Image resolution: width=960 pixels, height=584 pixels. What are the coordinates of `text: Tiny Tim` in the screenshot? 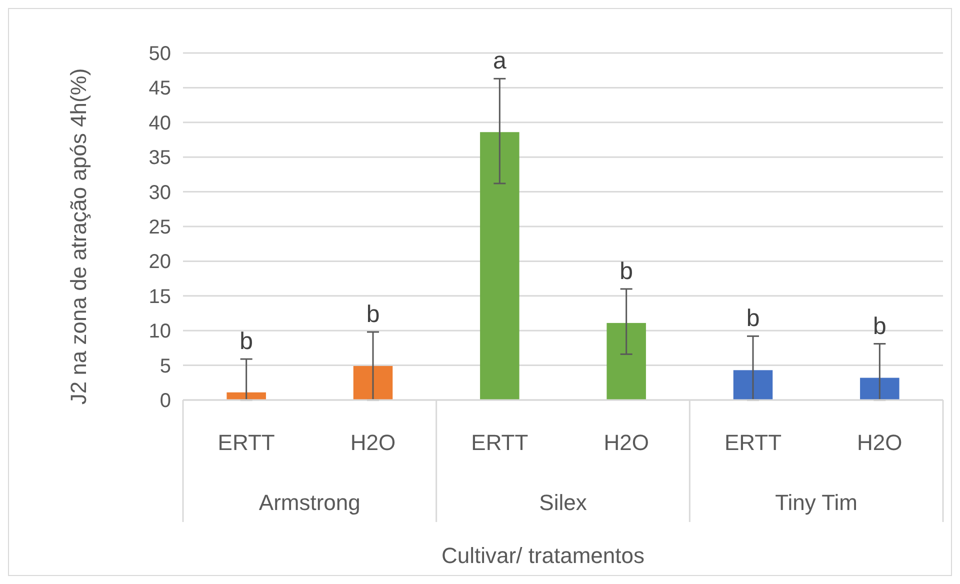 It's located at (816, 502).